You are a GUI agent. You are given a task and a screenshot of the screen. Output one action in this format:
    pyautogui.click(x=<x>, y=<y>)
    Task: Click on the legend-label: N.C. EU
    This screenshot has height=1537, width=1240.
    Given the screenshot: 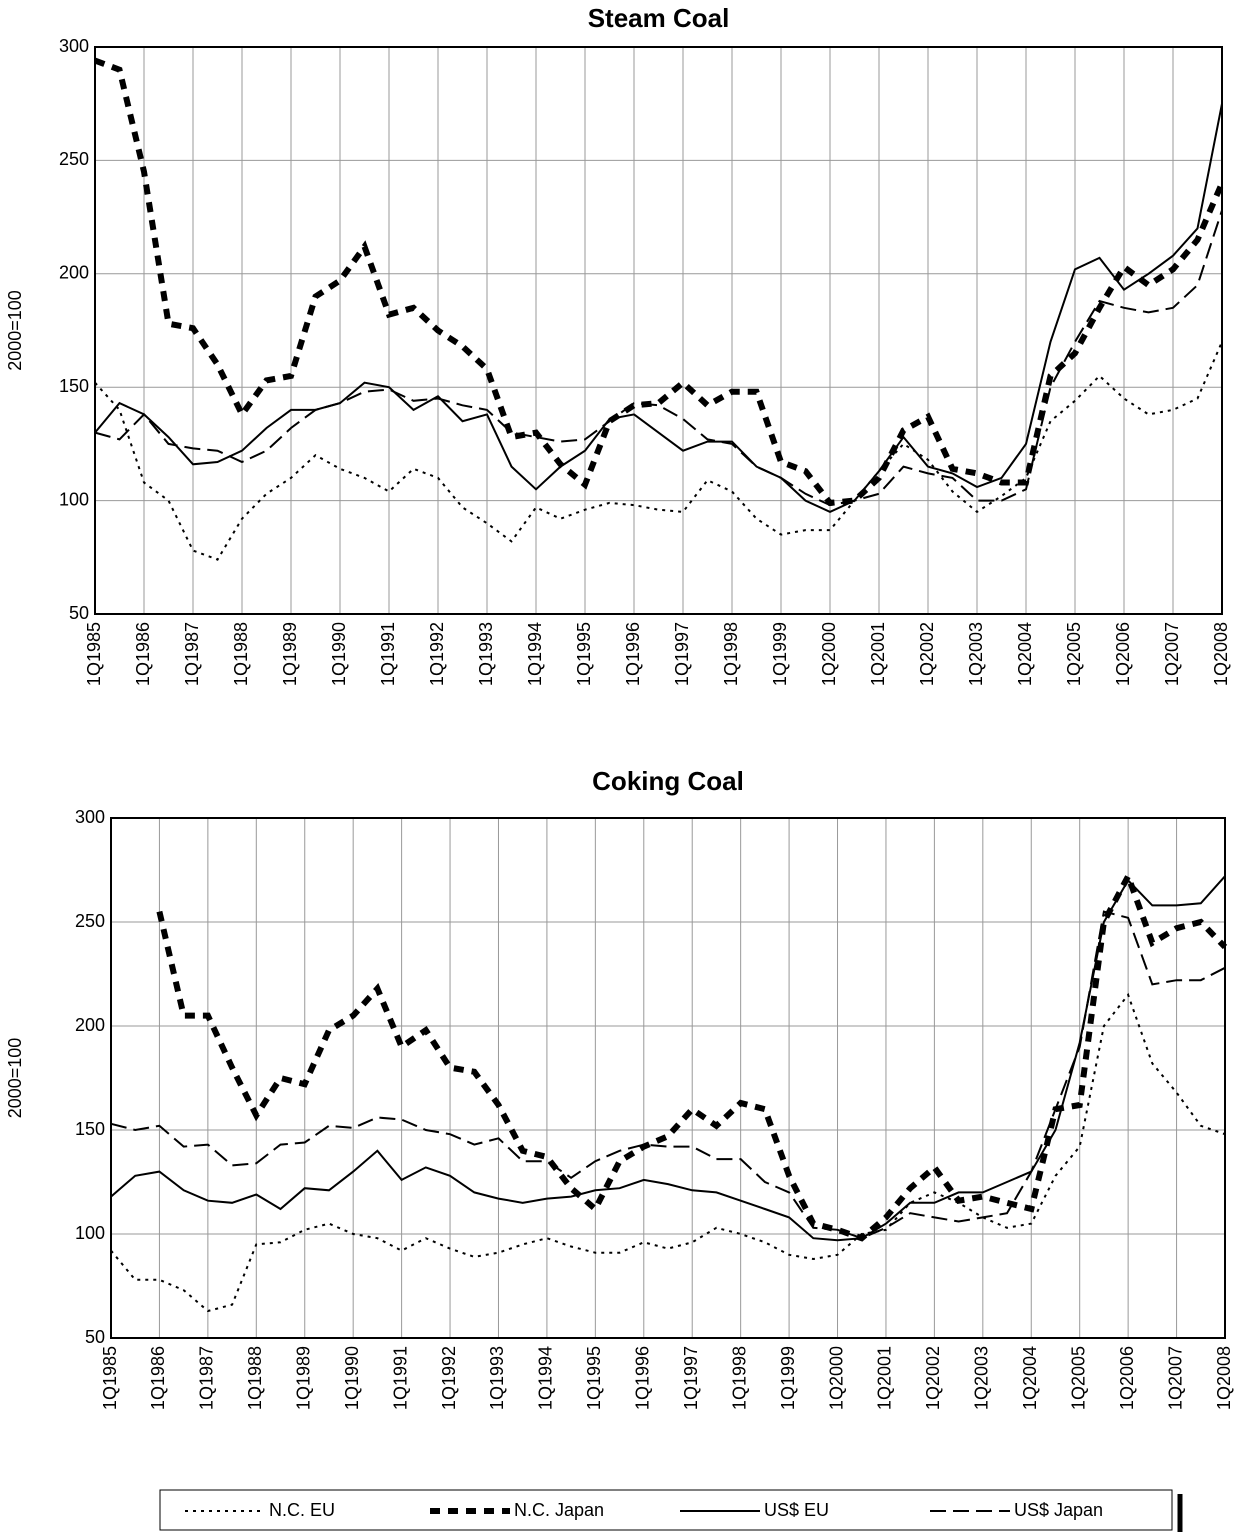 What is the action you would take?
    pyautogui.click(x=302, y=1510)
    